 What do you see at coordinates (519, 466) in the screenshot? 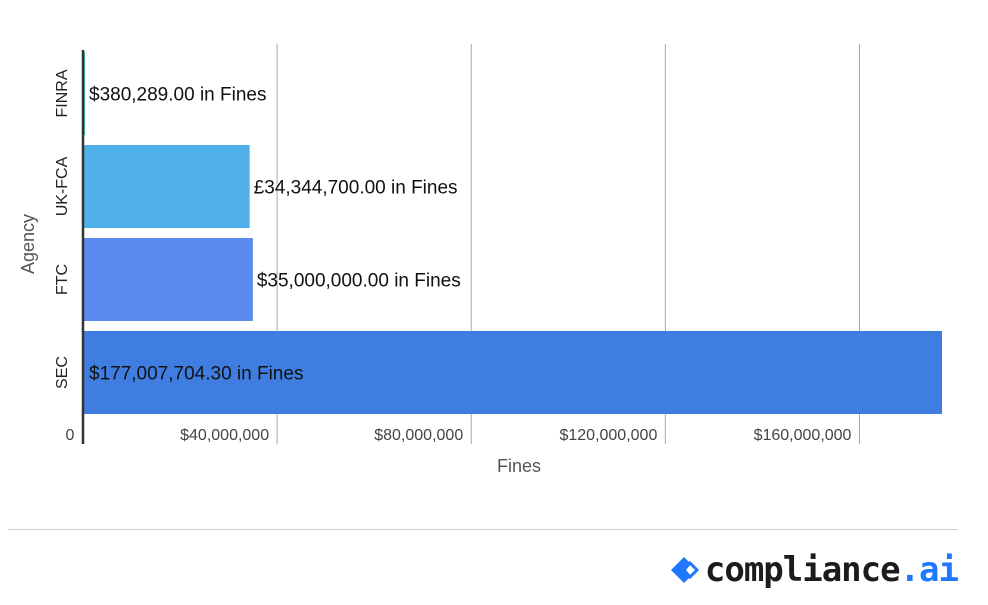
I see `x-axis-title: Fines` at bounding box center [519, 466].